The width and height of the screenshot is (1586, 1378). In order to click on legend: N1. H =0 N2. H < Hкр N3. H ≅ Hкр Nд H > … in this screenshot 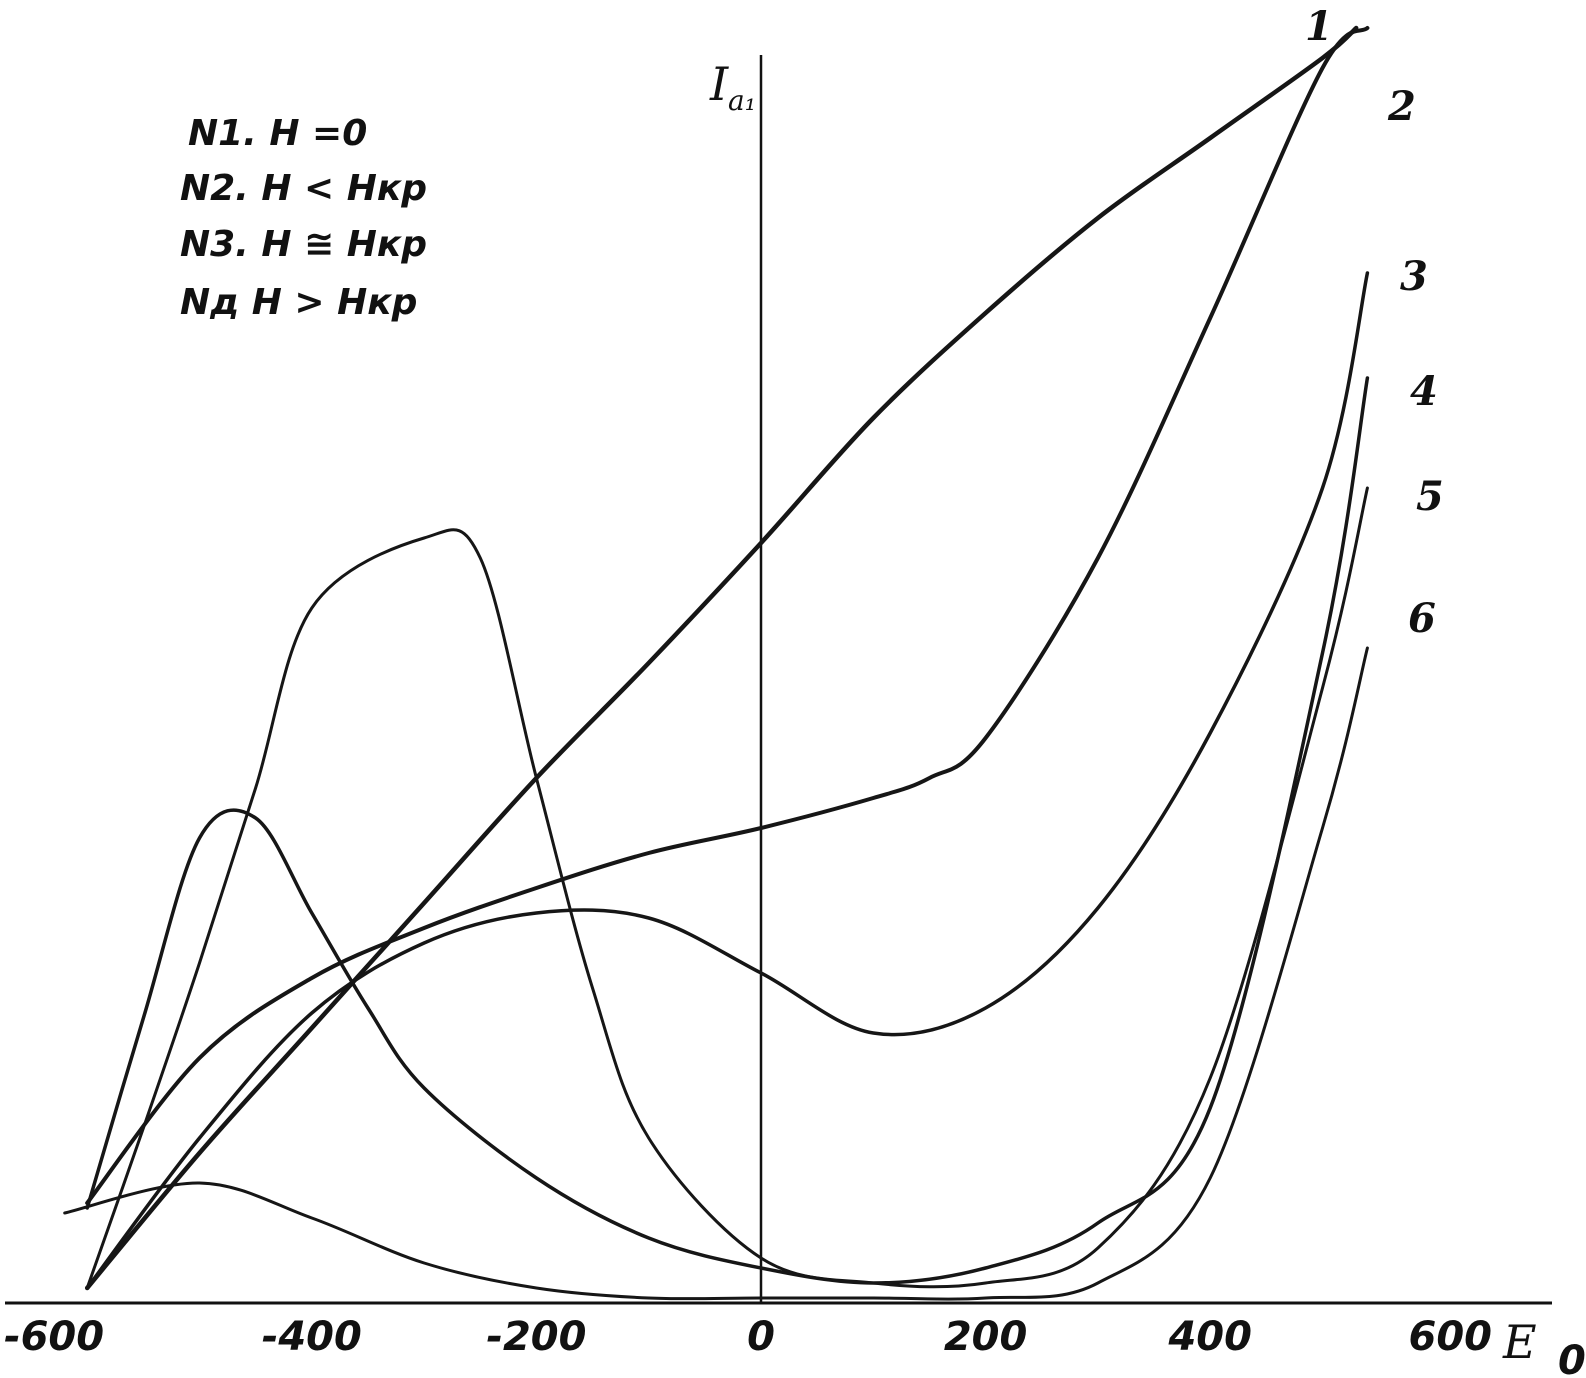, I will do `click(303, 218)`.